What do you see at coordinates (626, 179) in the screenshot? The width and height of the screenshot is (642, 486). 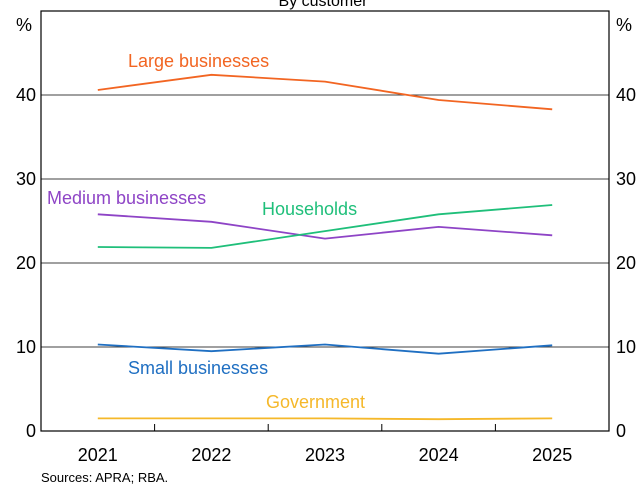 I see `y-tick-right-30: 30` at bounding box center [626, 179].